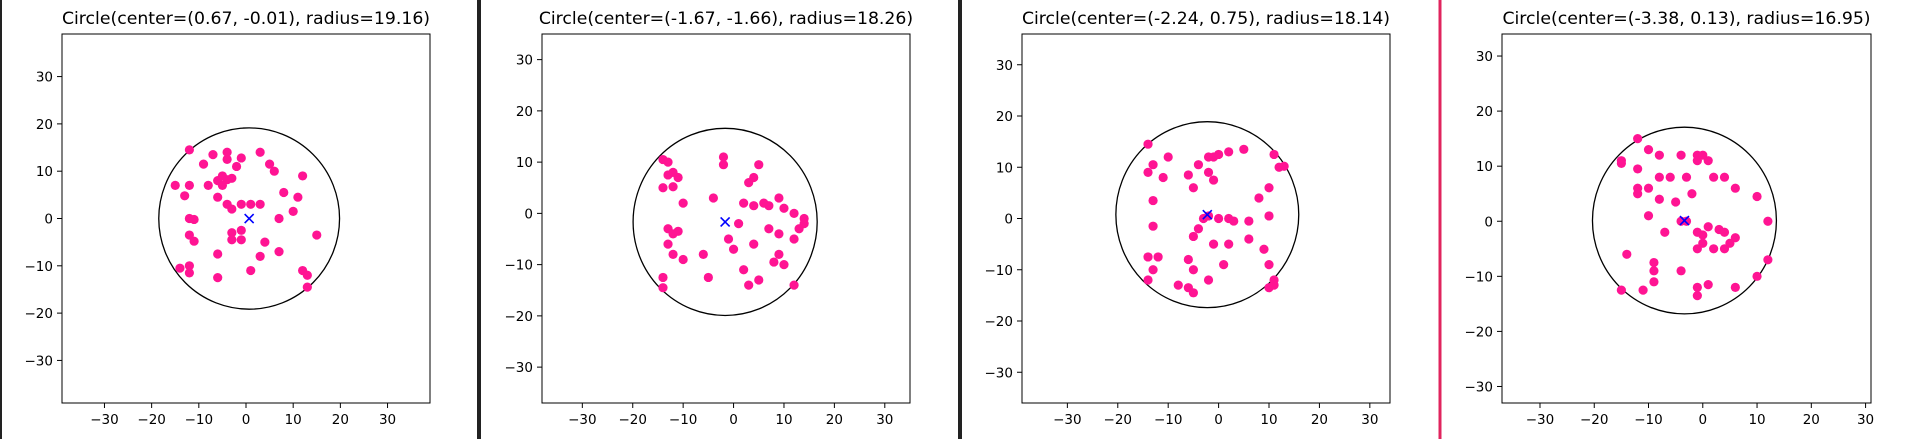 The height and width of the screenshot is (439, 1920). What do you see at coordinates (151, 420) in the screenshot?
I see `x-tick-label: −20` at bounding box center [151, 420].